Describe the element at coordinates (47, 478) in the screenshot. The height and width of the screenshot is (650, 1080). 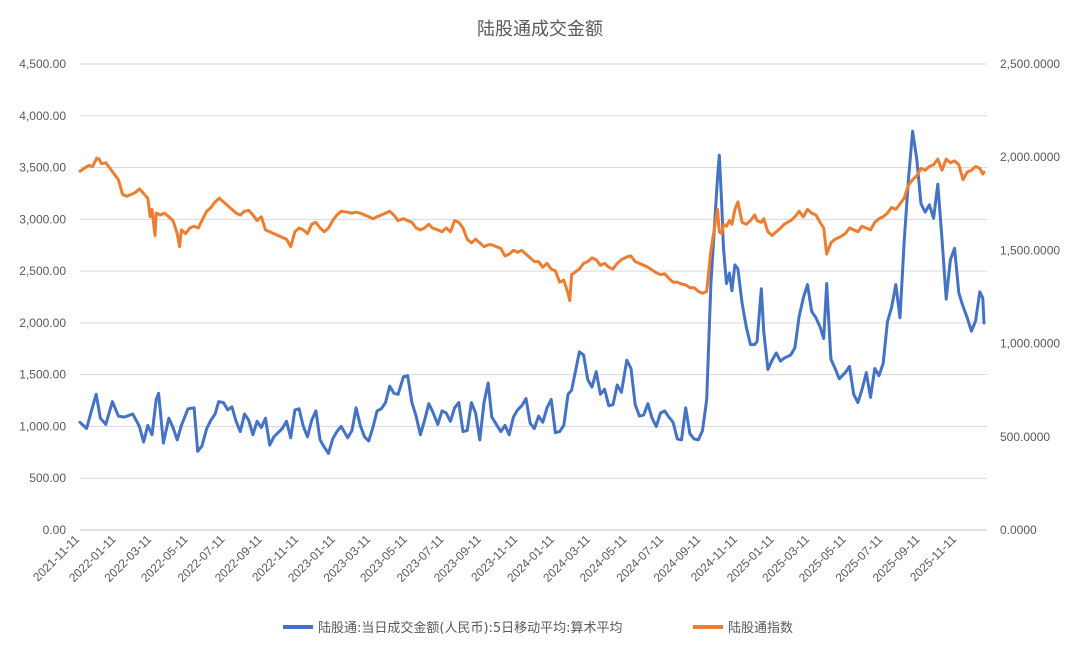
I see `left-tick-label: 500.00` at that location.